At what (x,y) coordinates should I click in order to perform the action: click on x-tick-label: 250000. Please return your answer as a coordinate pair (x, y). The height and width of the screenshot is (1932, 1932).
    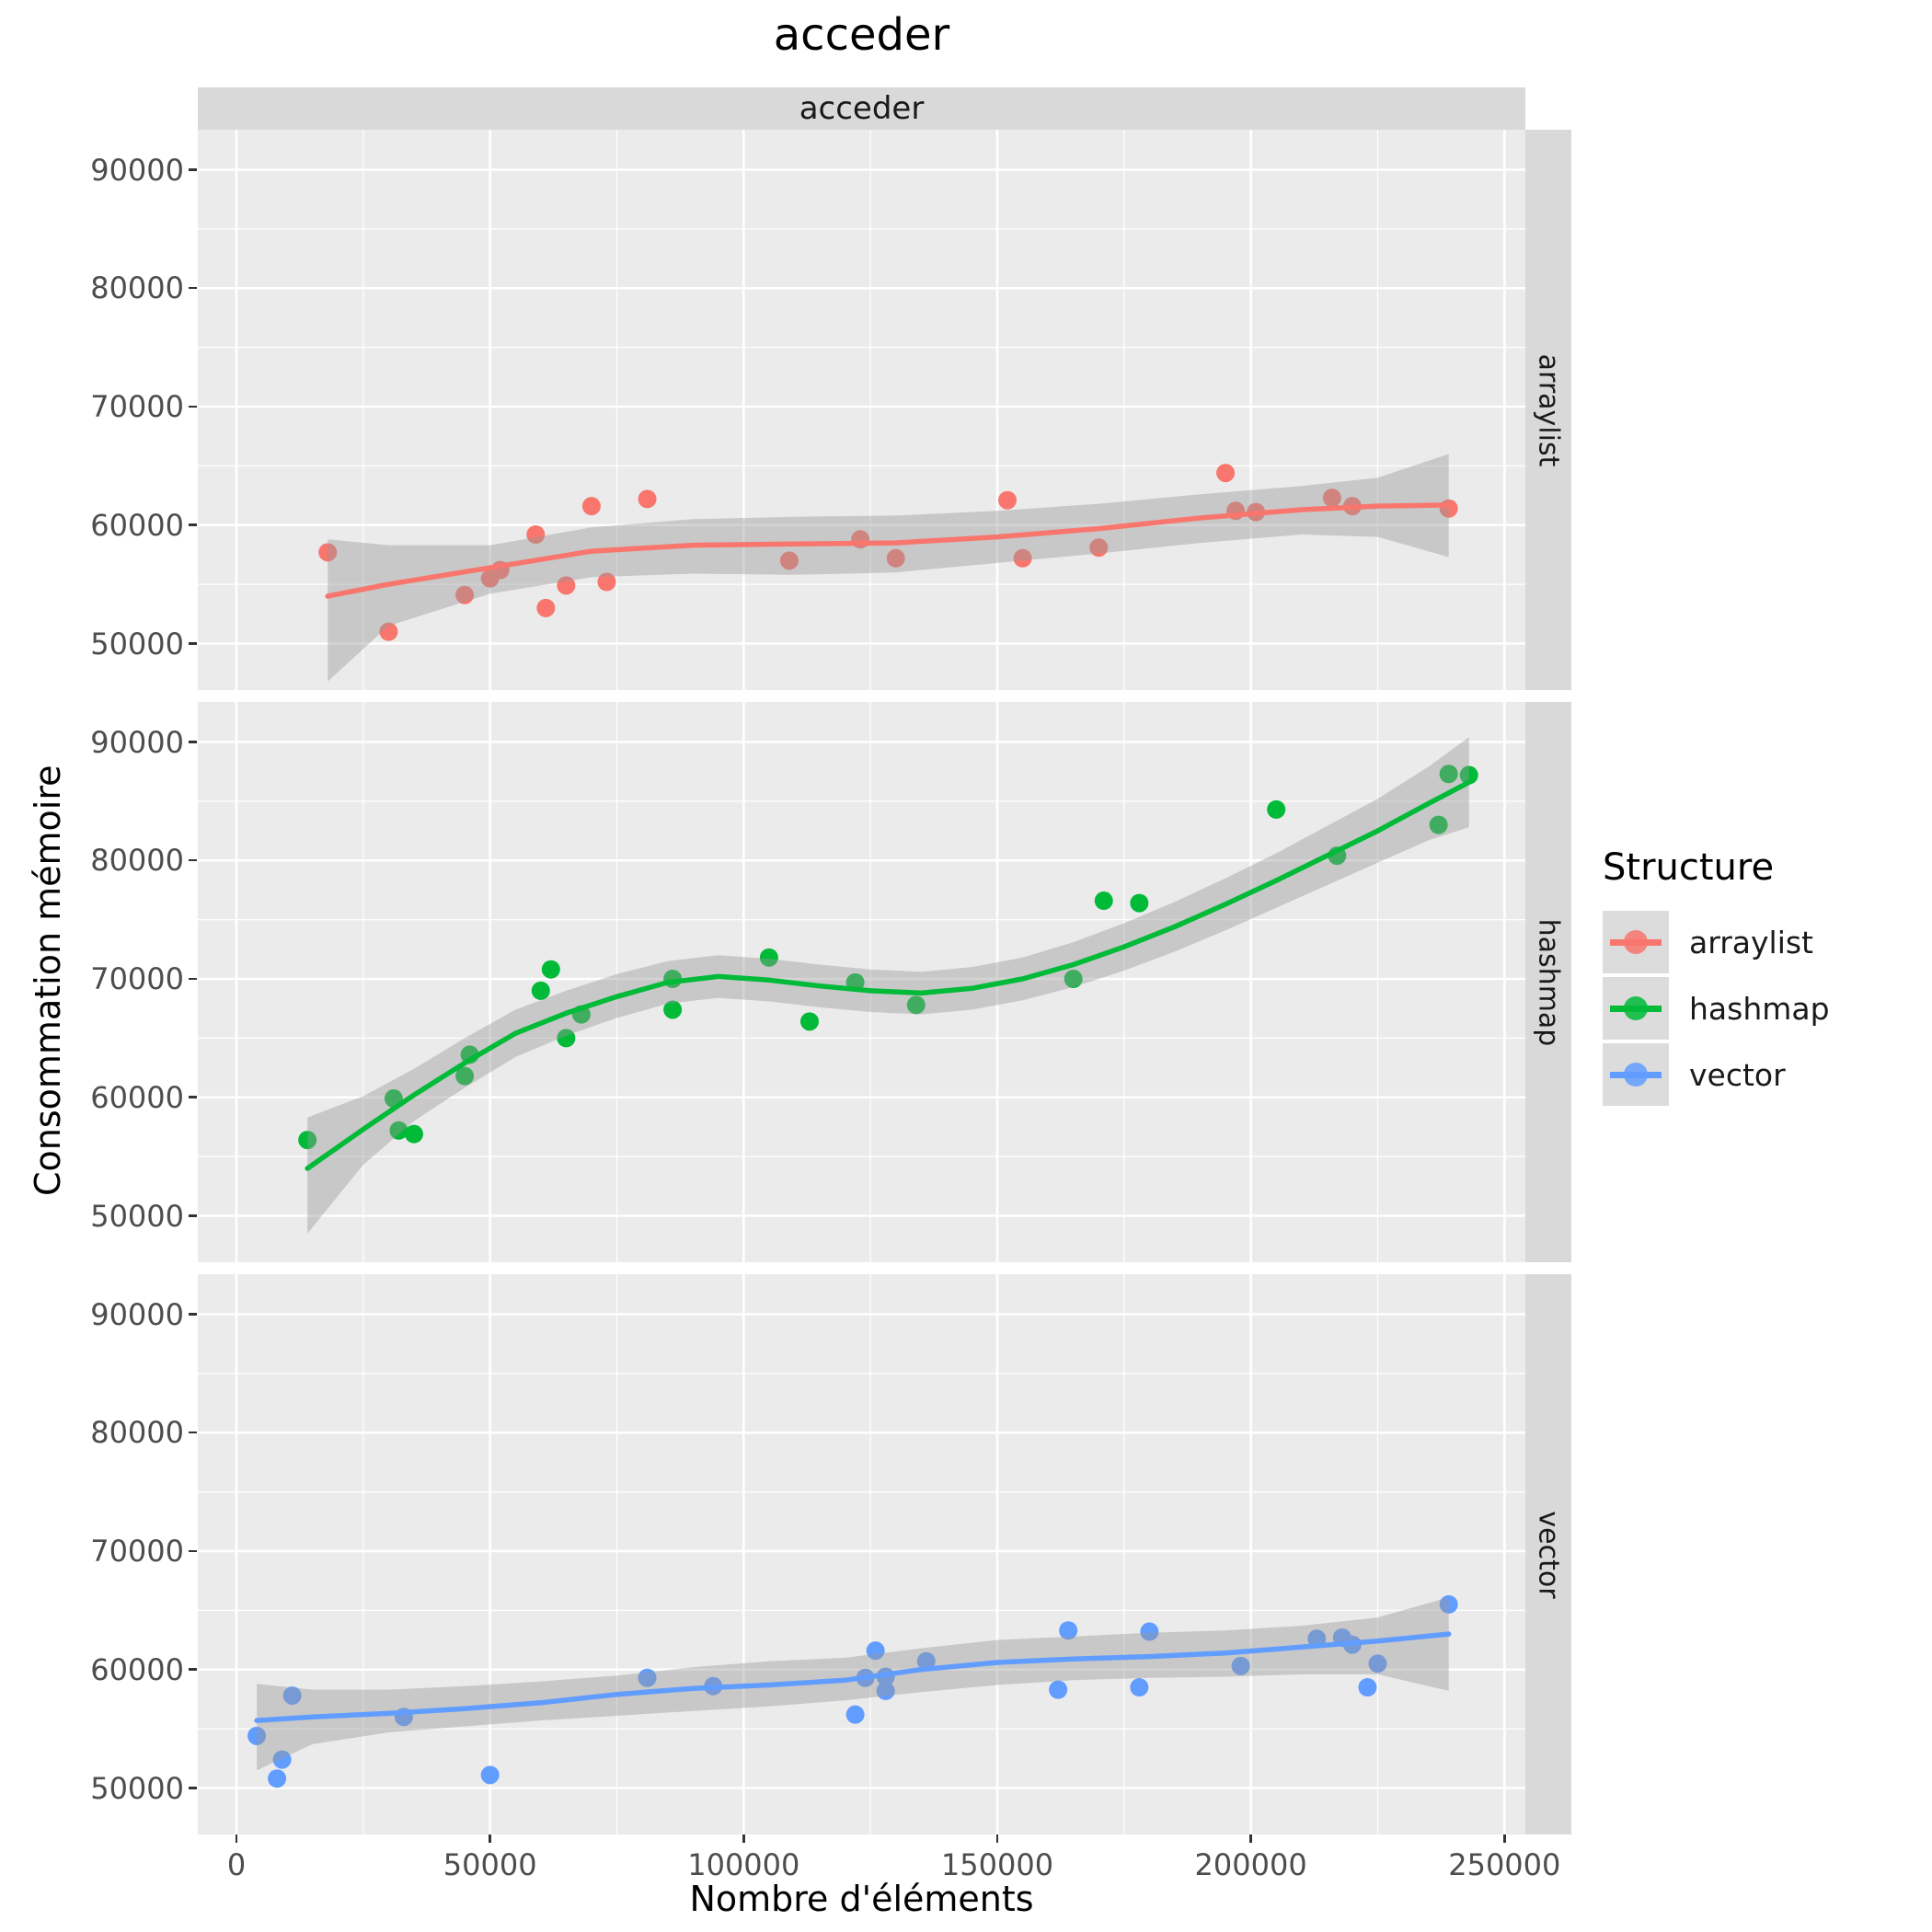
    Looking at the image, I should click on (1504, 1864).